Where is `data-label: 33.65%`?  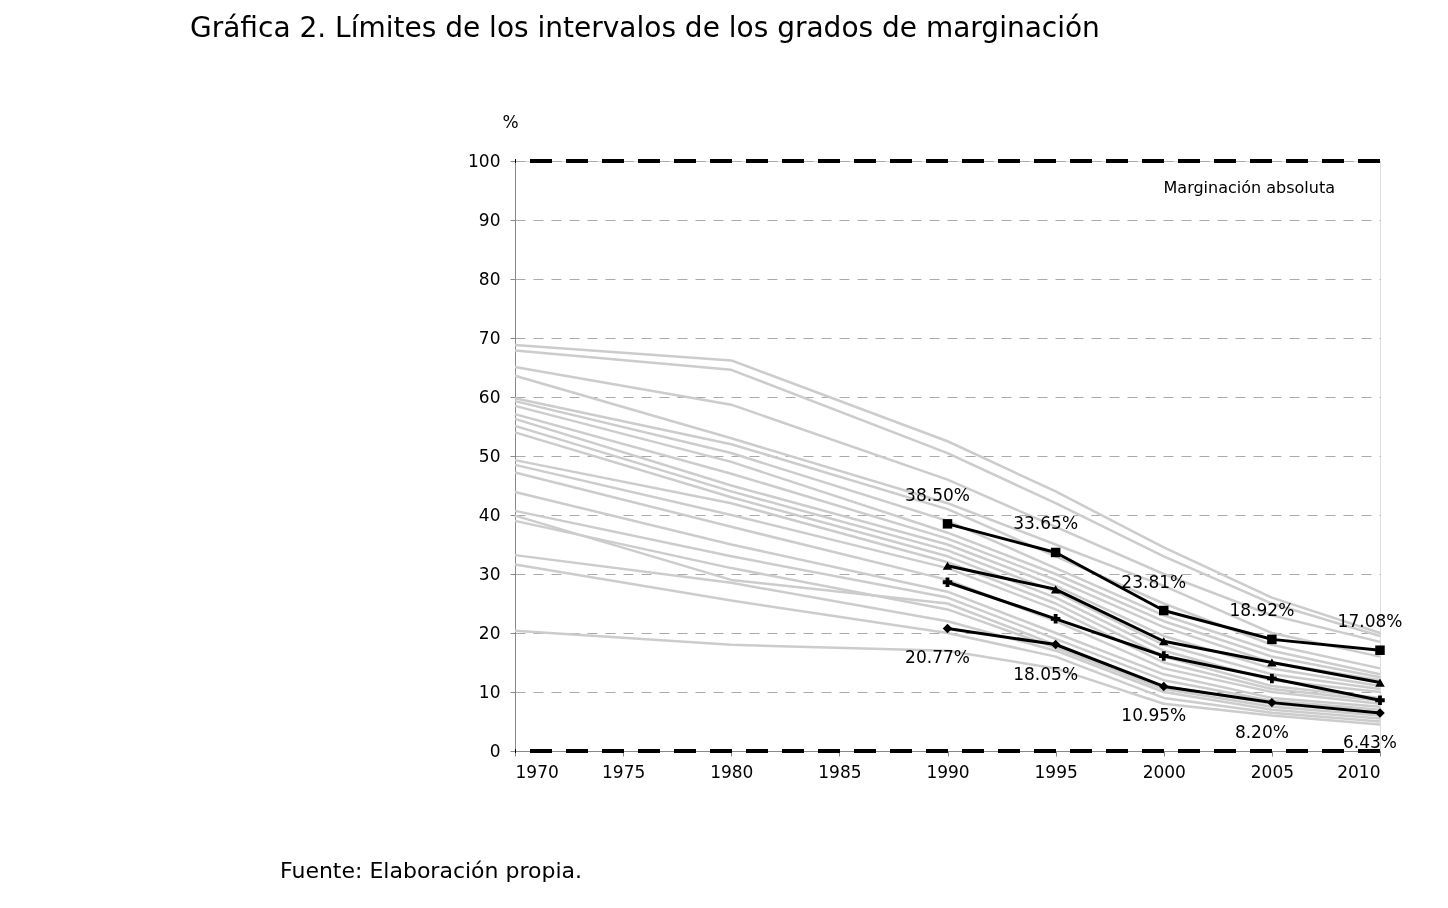
data-label: 33.65% is located at coordinates (1046, 523).